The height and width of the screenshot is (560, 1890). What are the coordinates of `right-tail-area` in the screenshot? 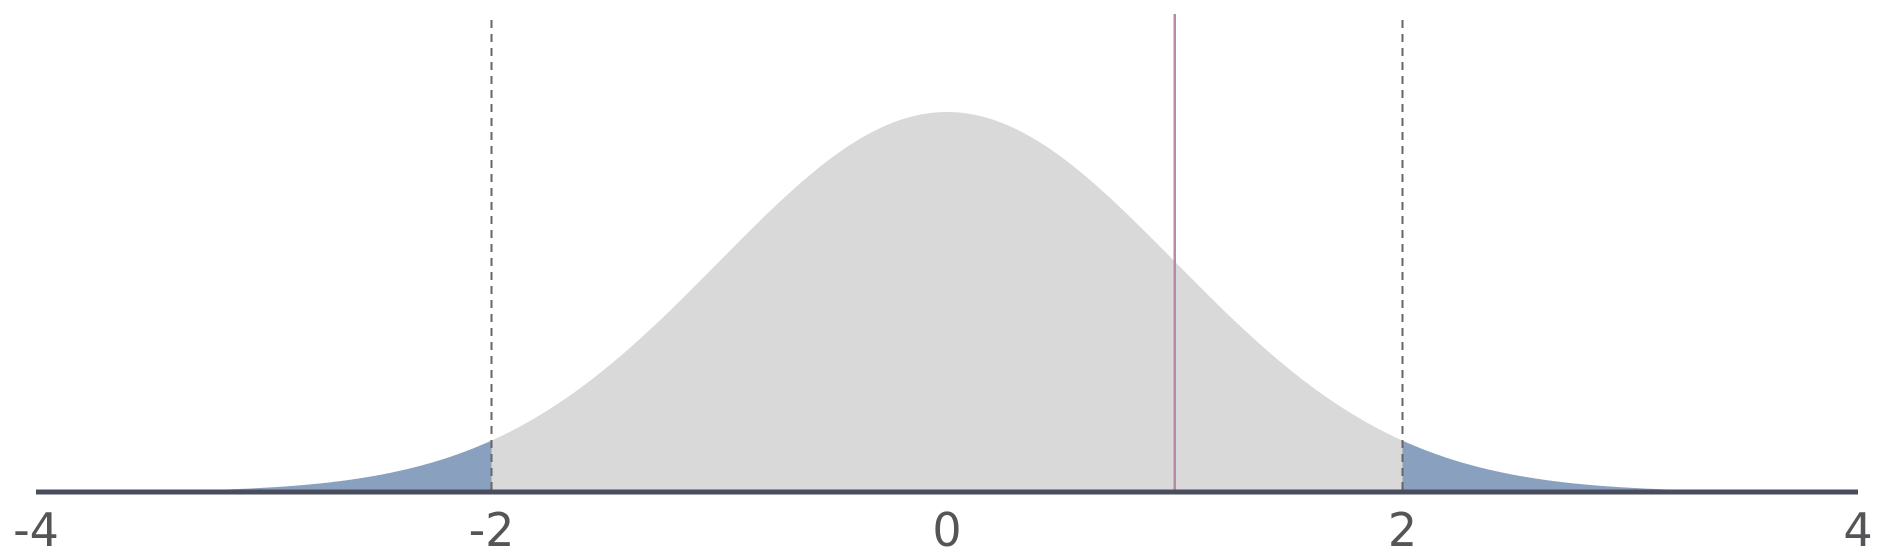 It's located at (1630, 466).